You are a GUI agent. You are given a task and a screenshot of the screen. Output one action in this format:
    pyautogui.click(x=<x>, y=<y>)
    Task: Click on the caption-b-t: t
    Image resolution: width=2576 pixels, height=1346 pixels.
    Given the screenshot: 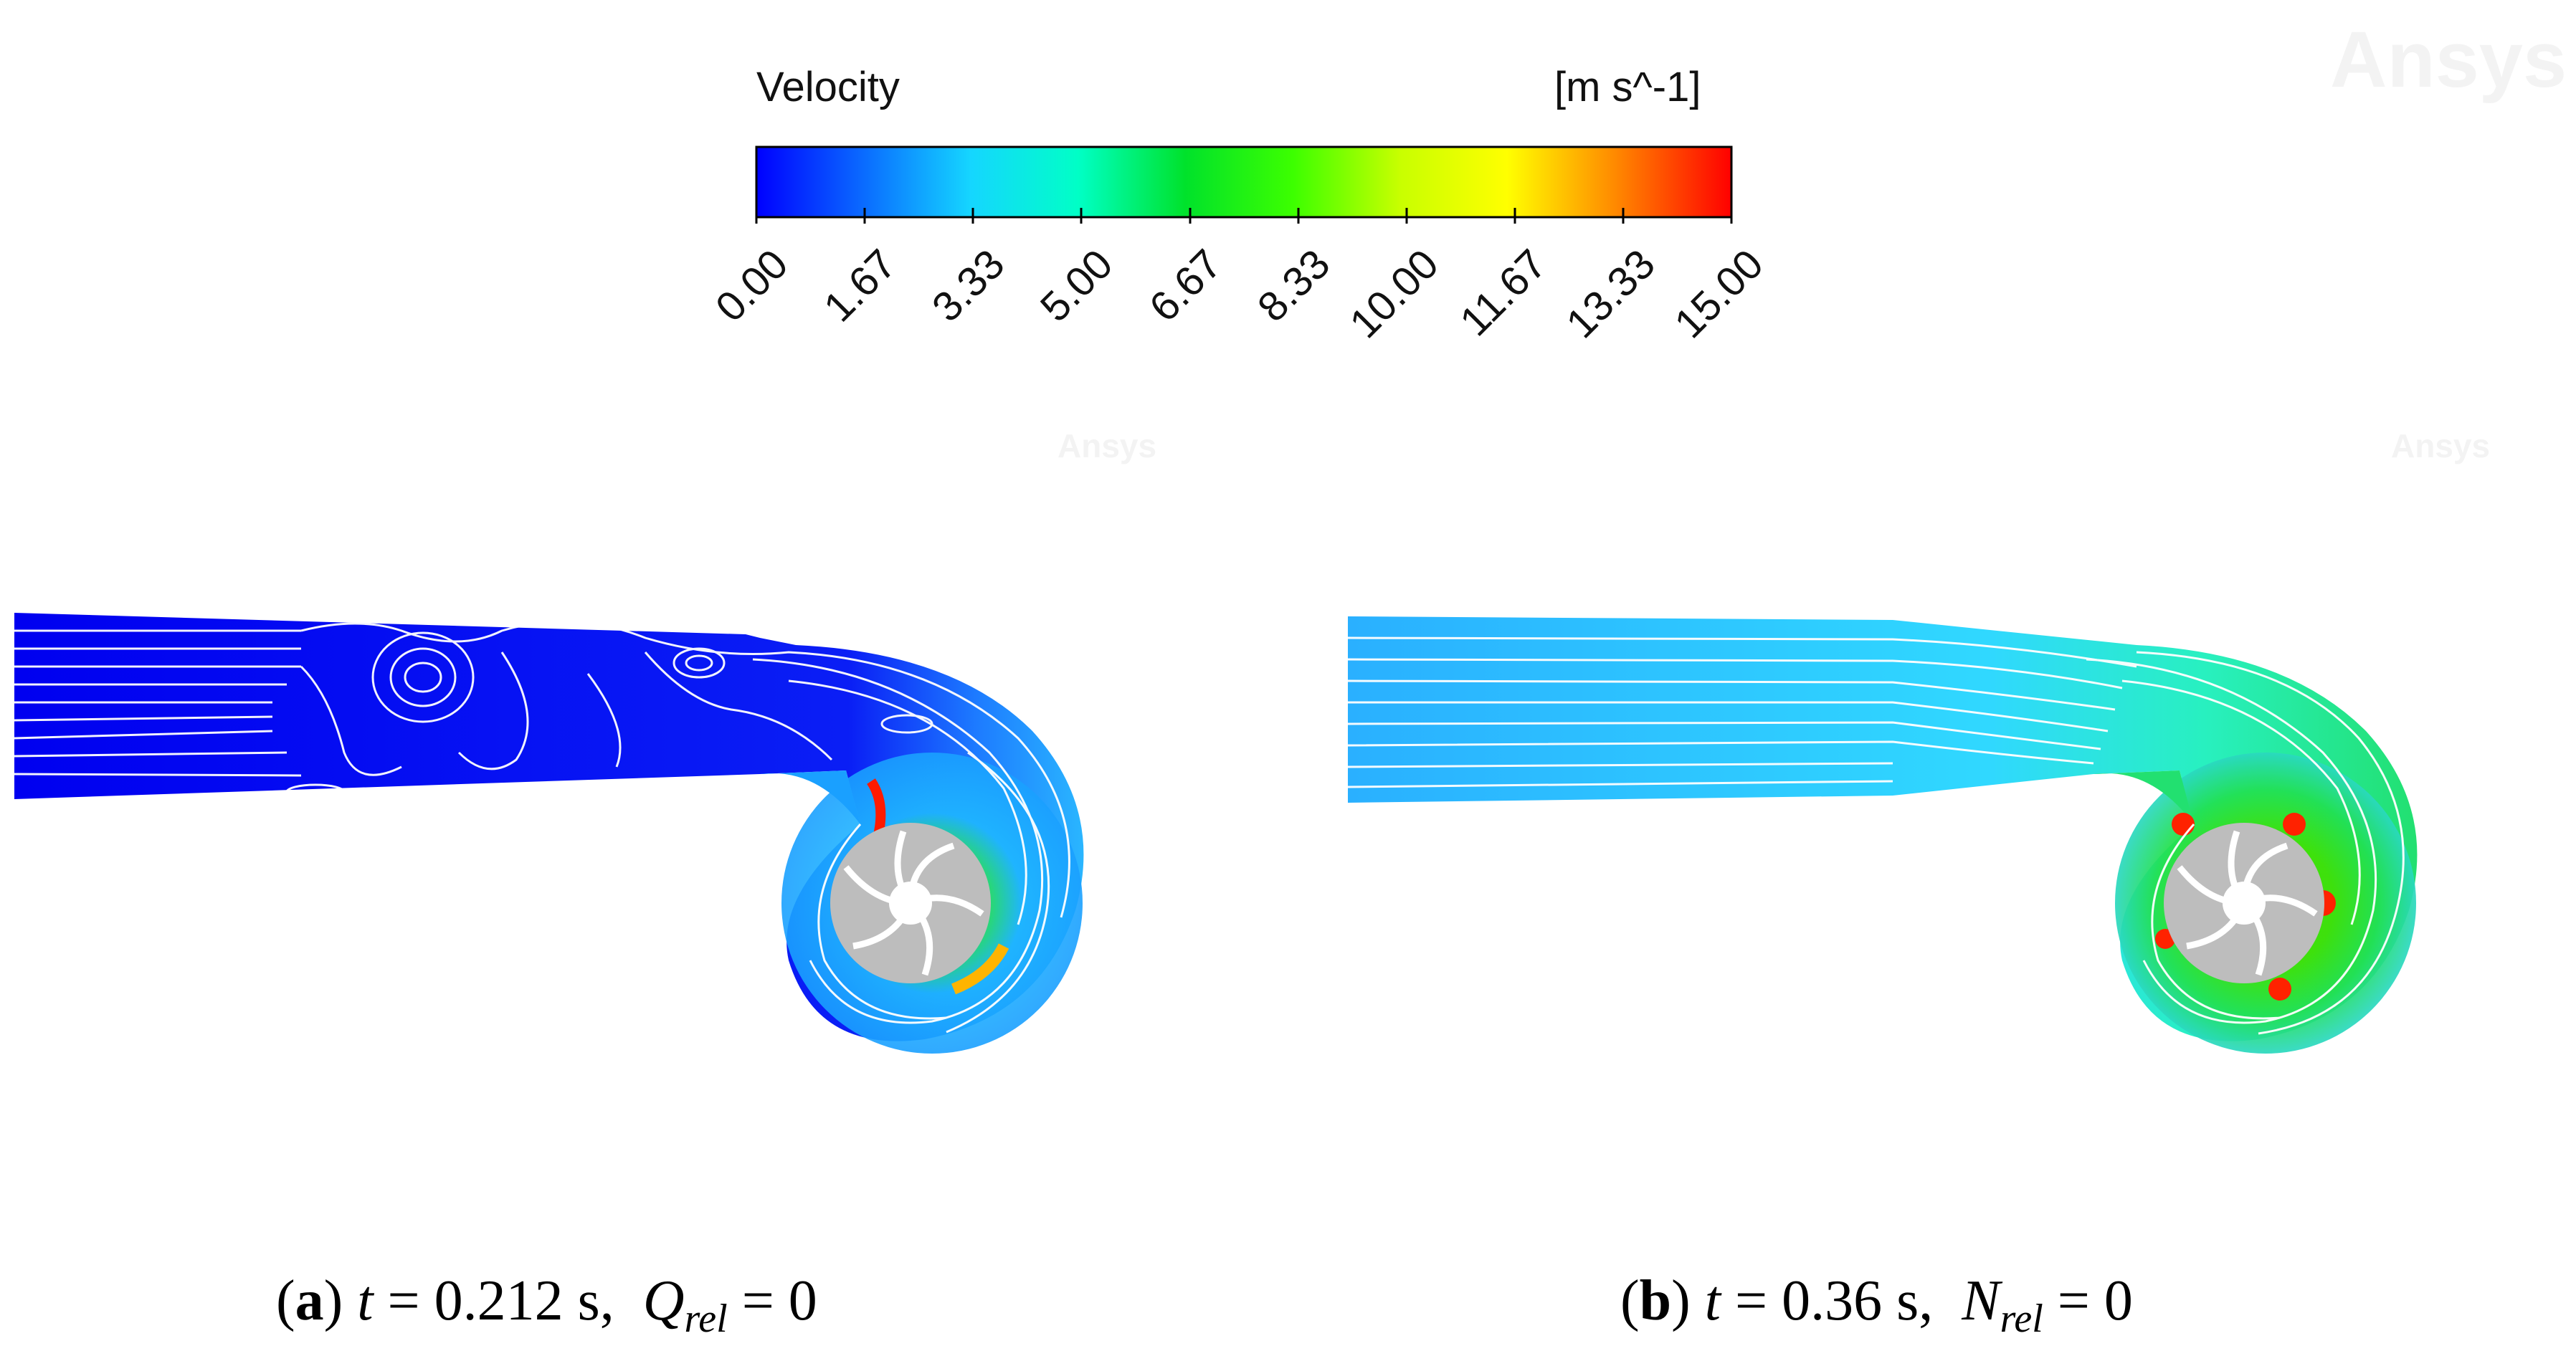 What is the action you would take?
    pyautogui.click(x=1713, y=1300)
    